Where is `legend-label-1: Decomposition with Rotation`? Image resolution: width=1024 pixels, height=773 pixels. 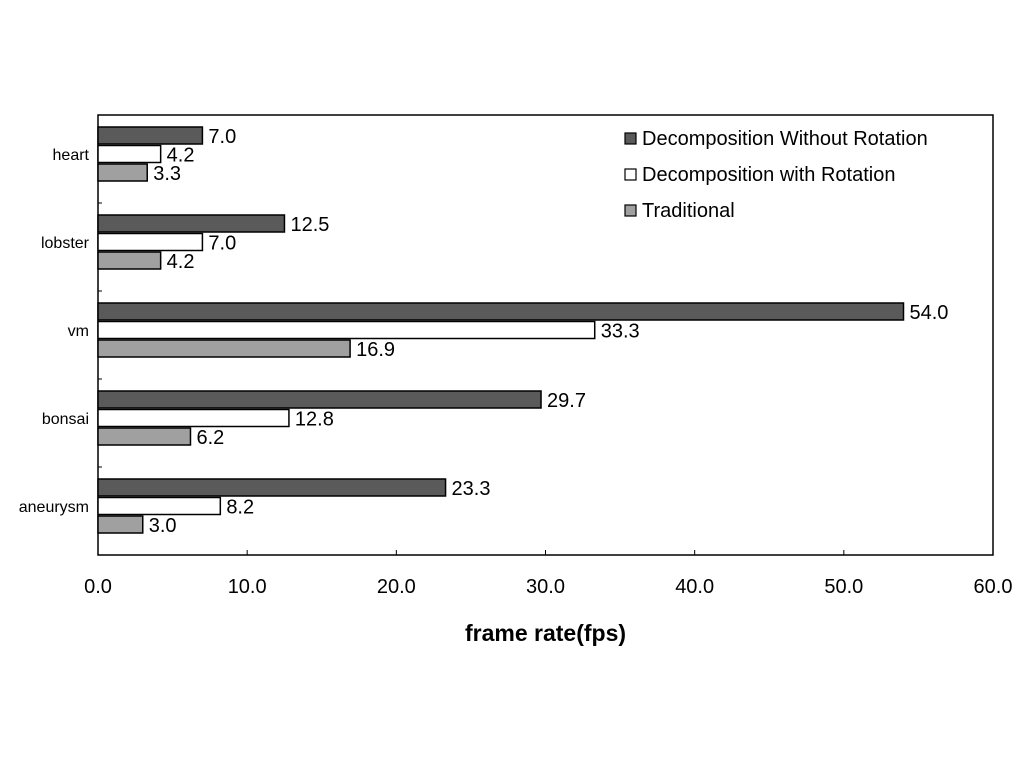 legend-label-1: Decomposition with Rotation is located at coordinates (768, 175).